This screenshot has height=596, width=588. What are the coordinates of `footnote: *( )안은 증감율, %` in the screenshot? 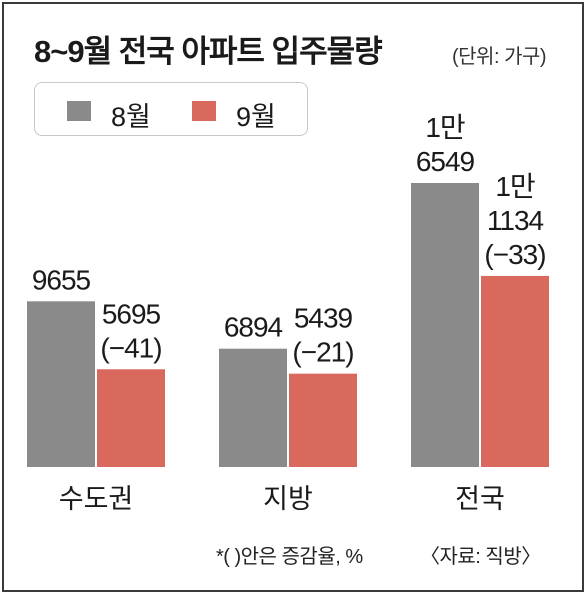 It's located at (289, 557).